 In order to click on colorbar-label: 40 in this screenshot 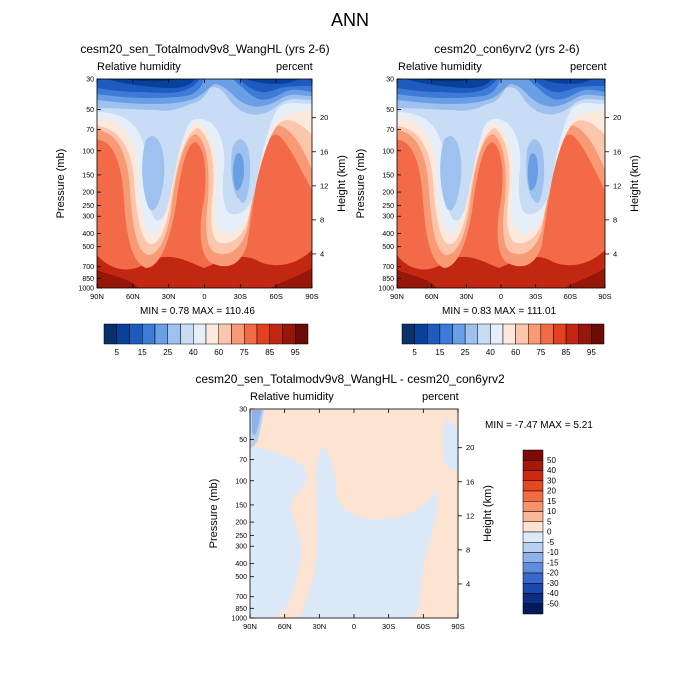, I will do `click(490, 352)`.